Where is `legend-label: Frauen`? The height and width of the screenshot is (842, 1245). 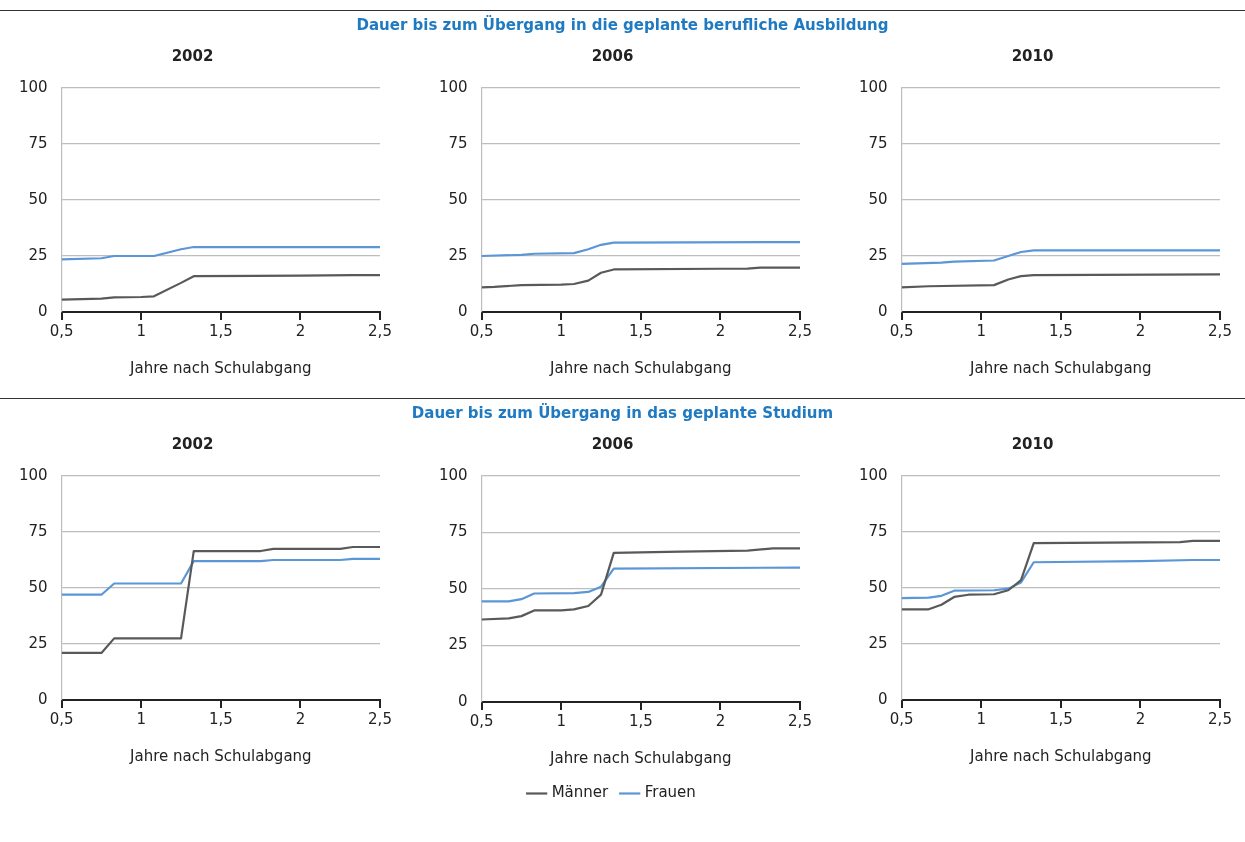
legend-label: Frauen is located at coordinates (670, 792).